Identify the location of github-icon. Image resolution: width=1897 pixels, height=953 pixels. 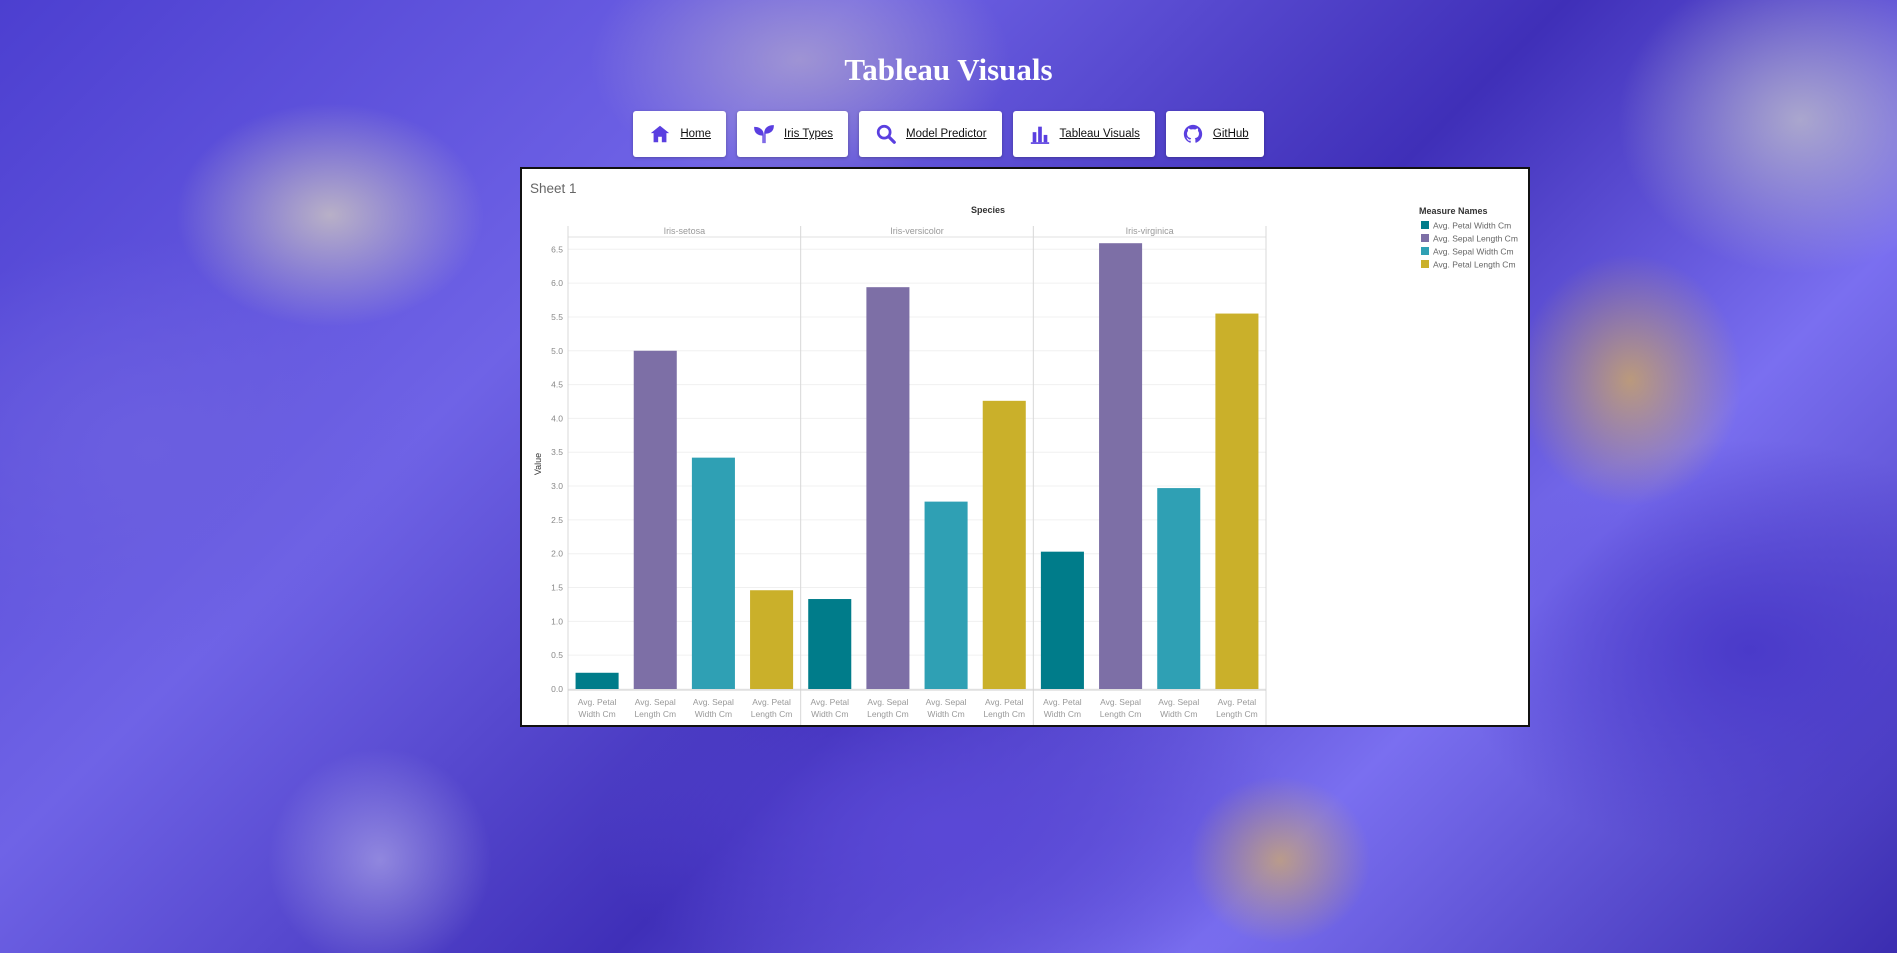
(1193, 134).